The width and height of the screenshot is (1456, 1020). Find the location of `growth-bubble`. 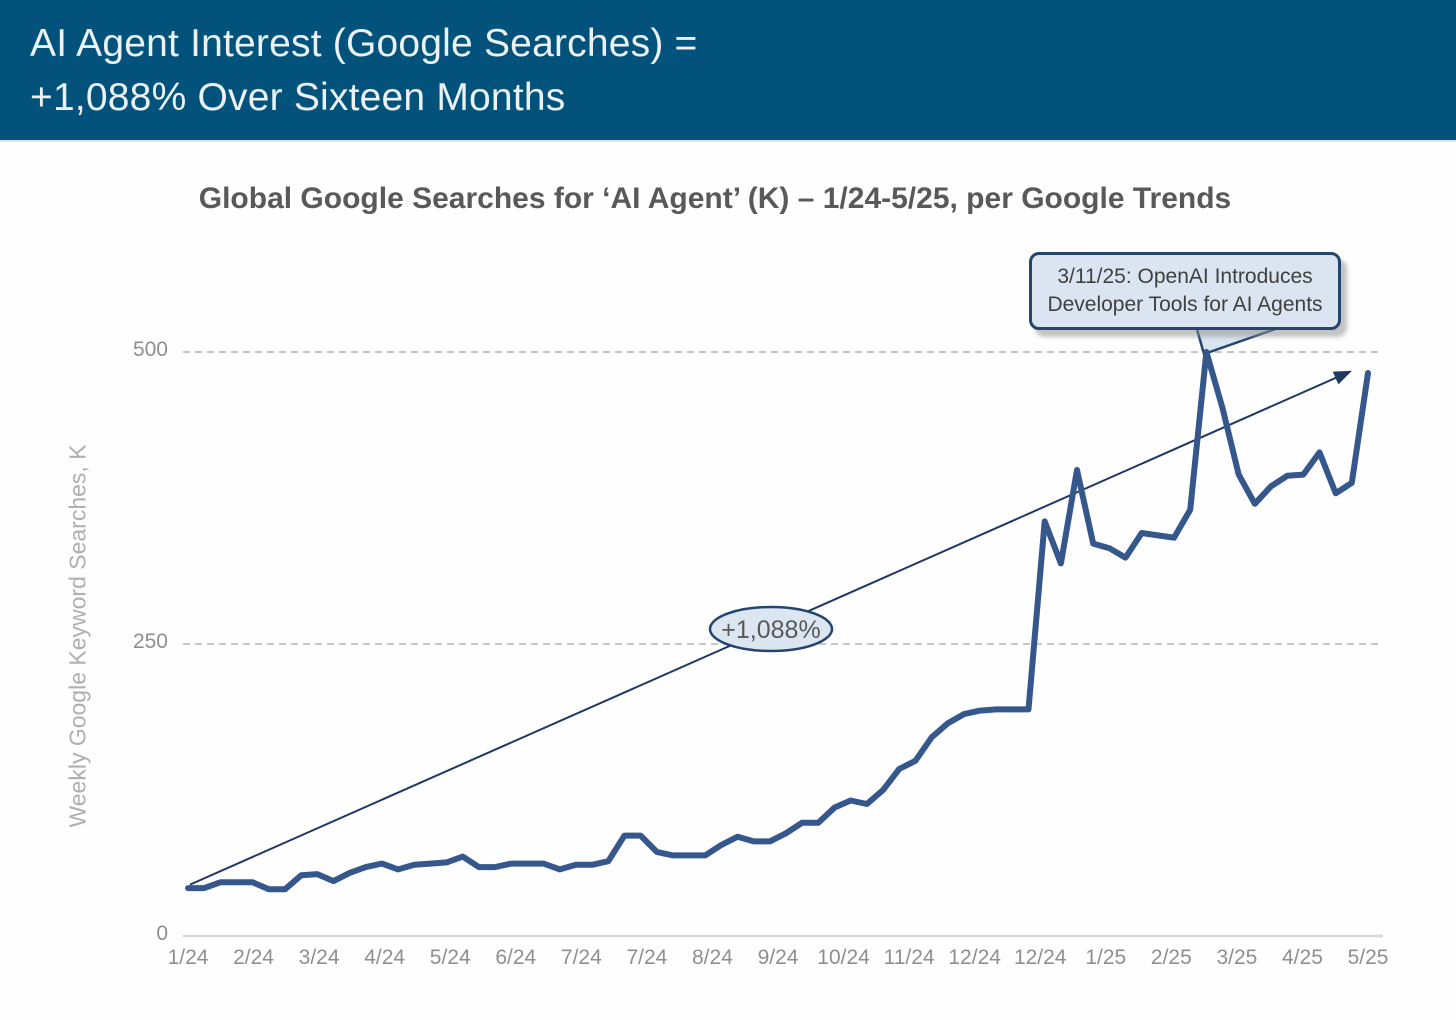

growth-bubble is located at coordinates (771, 629).